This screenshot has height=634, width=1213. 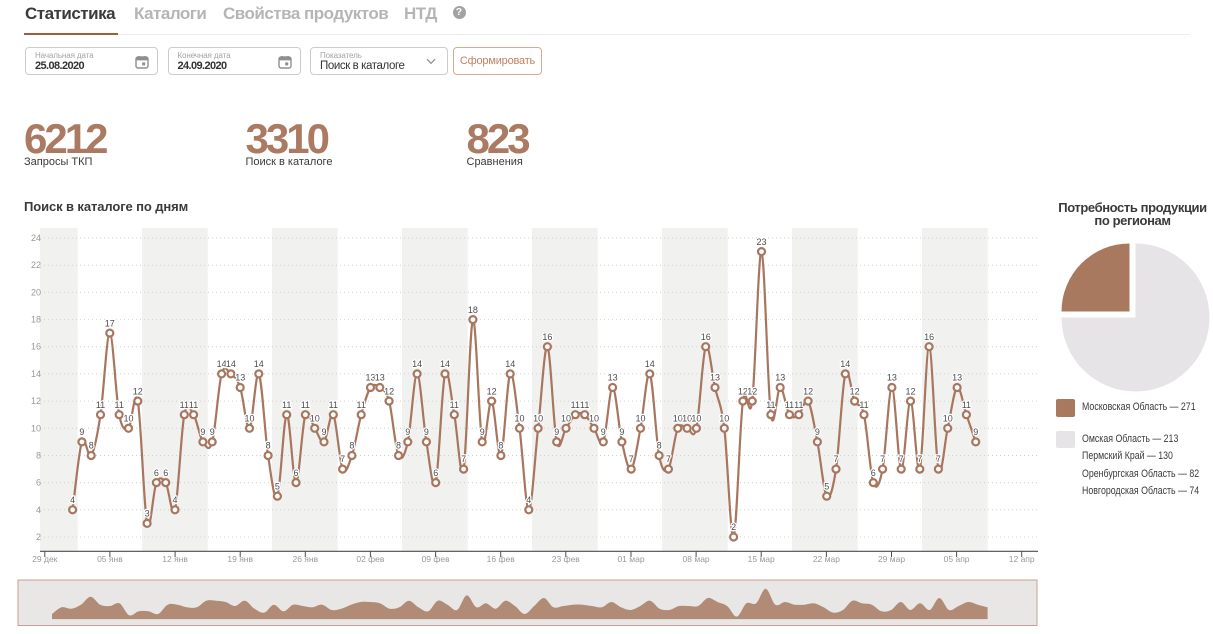 What do you see at coordinates (147, 514) in the screenshot?
I see `svg-text: 3` at bounding box center [147, 514].